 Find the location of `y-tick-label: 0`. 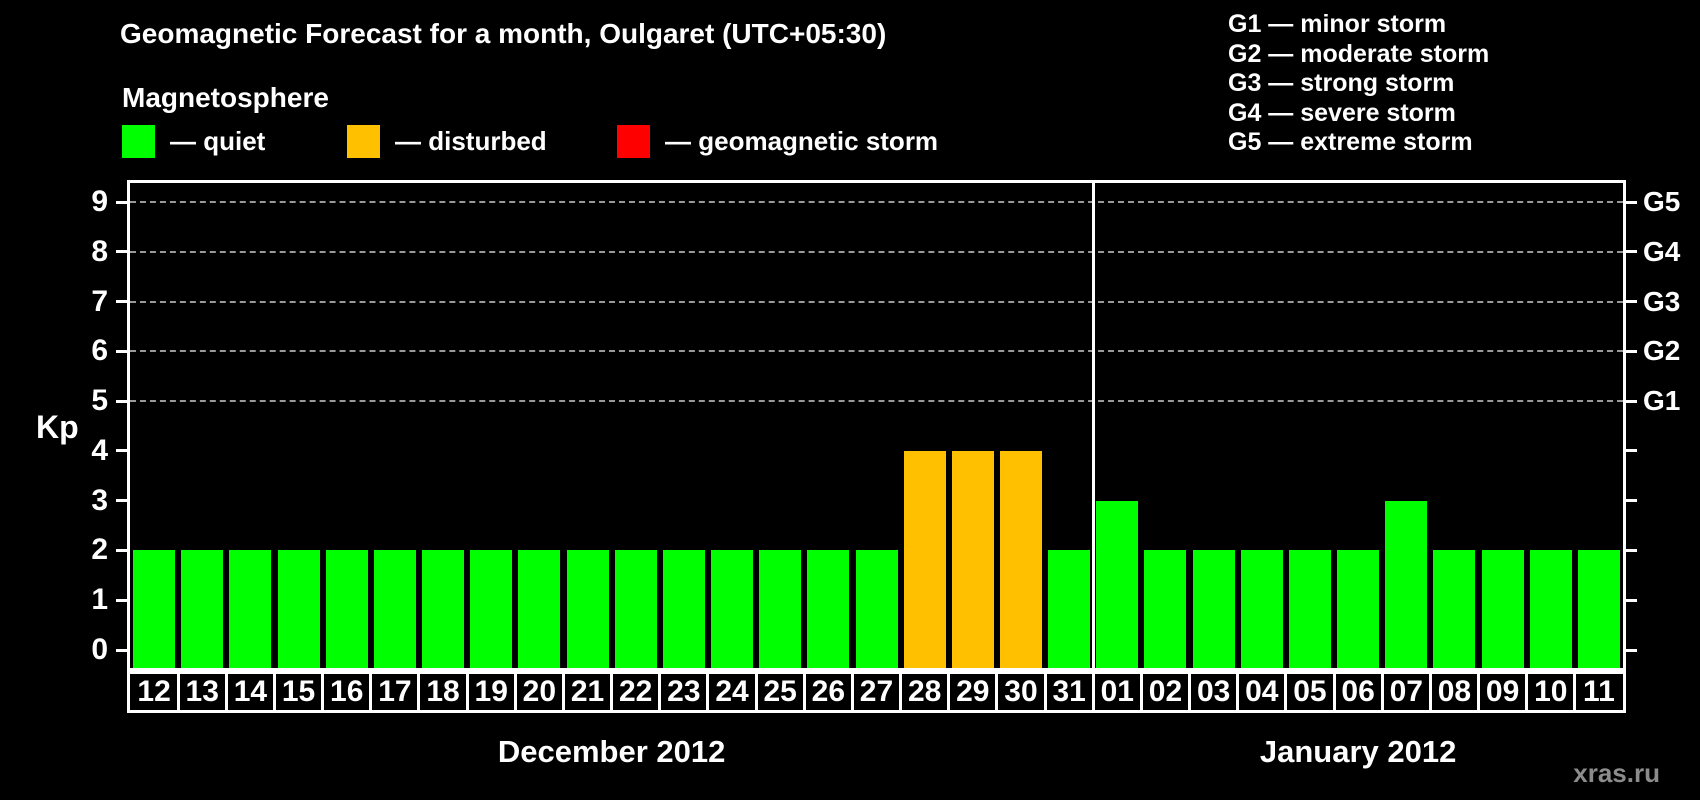

y-tick-label: 0 is located at coordinates (99, 649).